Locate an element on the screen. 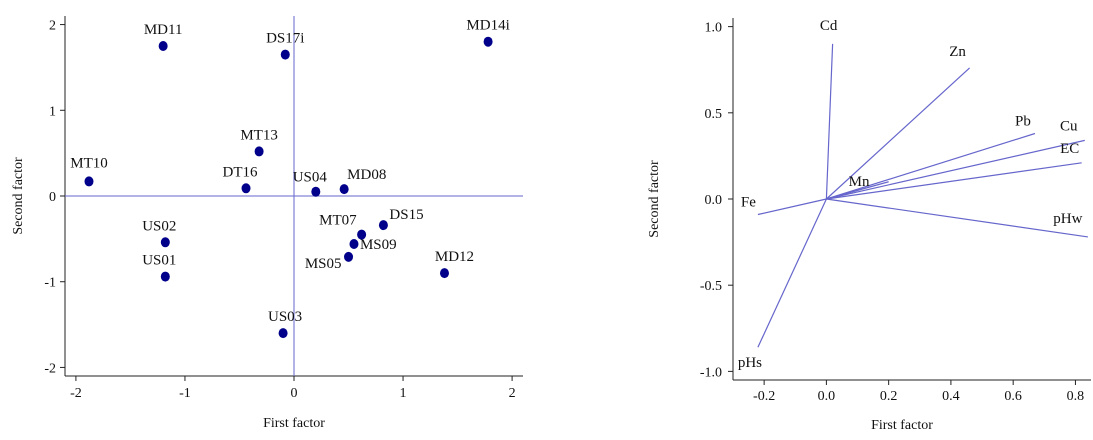 This screenshot has height=440, width=1093. left-x-tick-label: -2 is located at coordinates (76, 393).